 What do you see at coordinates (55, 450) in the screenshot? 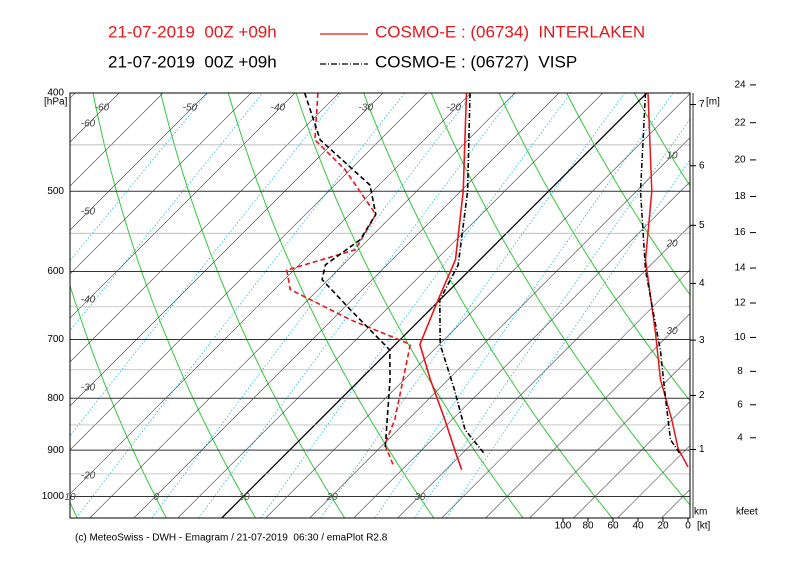
I see `y-tick-label: 900` at bounding box center [55, 450].